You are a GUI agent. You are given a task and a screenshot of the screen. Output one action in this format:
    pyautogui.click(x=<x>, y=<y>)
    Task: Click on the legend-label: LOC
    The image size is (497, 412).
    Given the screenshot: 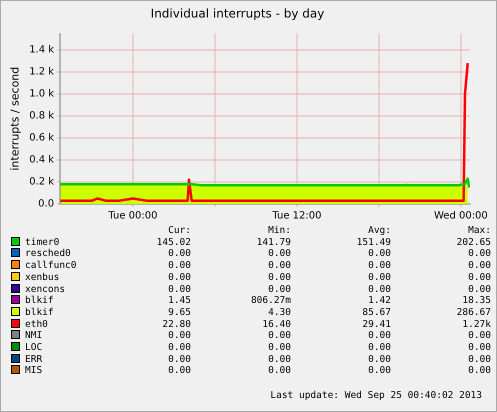 What is the action you would take?
    pyautogui.click(x=34, y=348)
    